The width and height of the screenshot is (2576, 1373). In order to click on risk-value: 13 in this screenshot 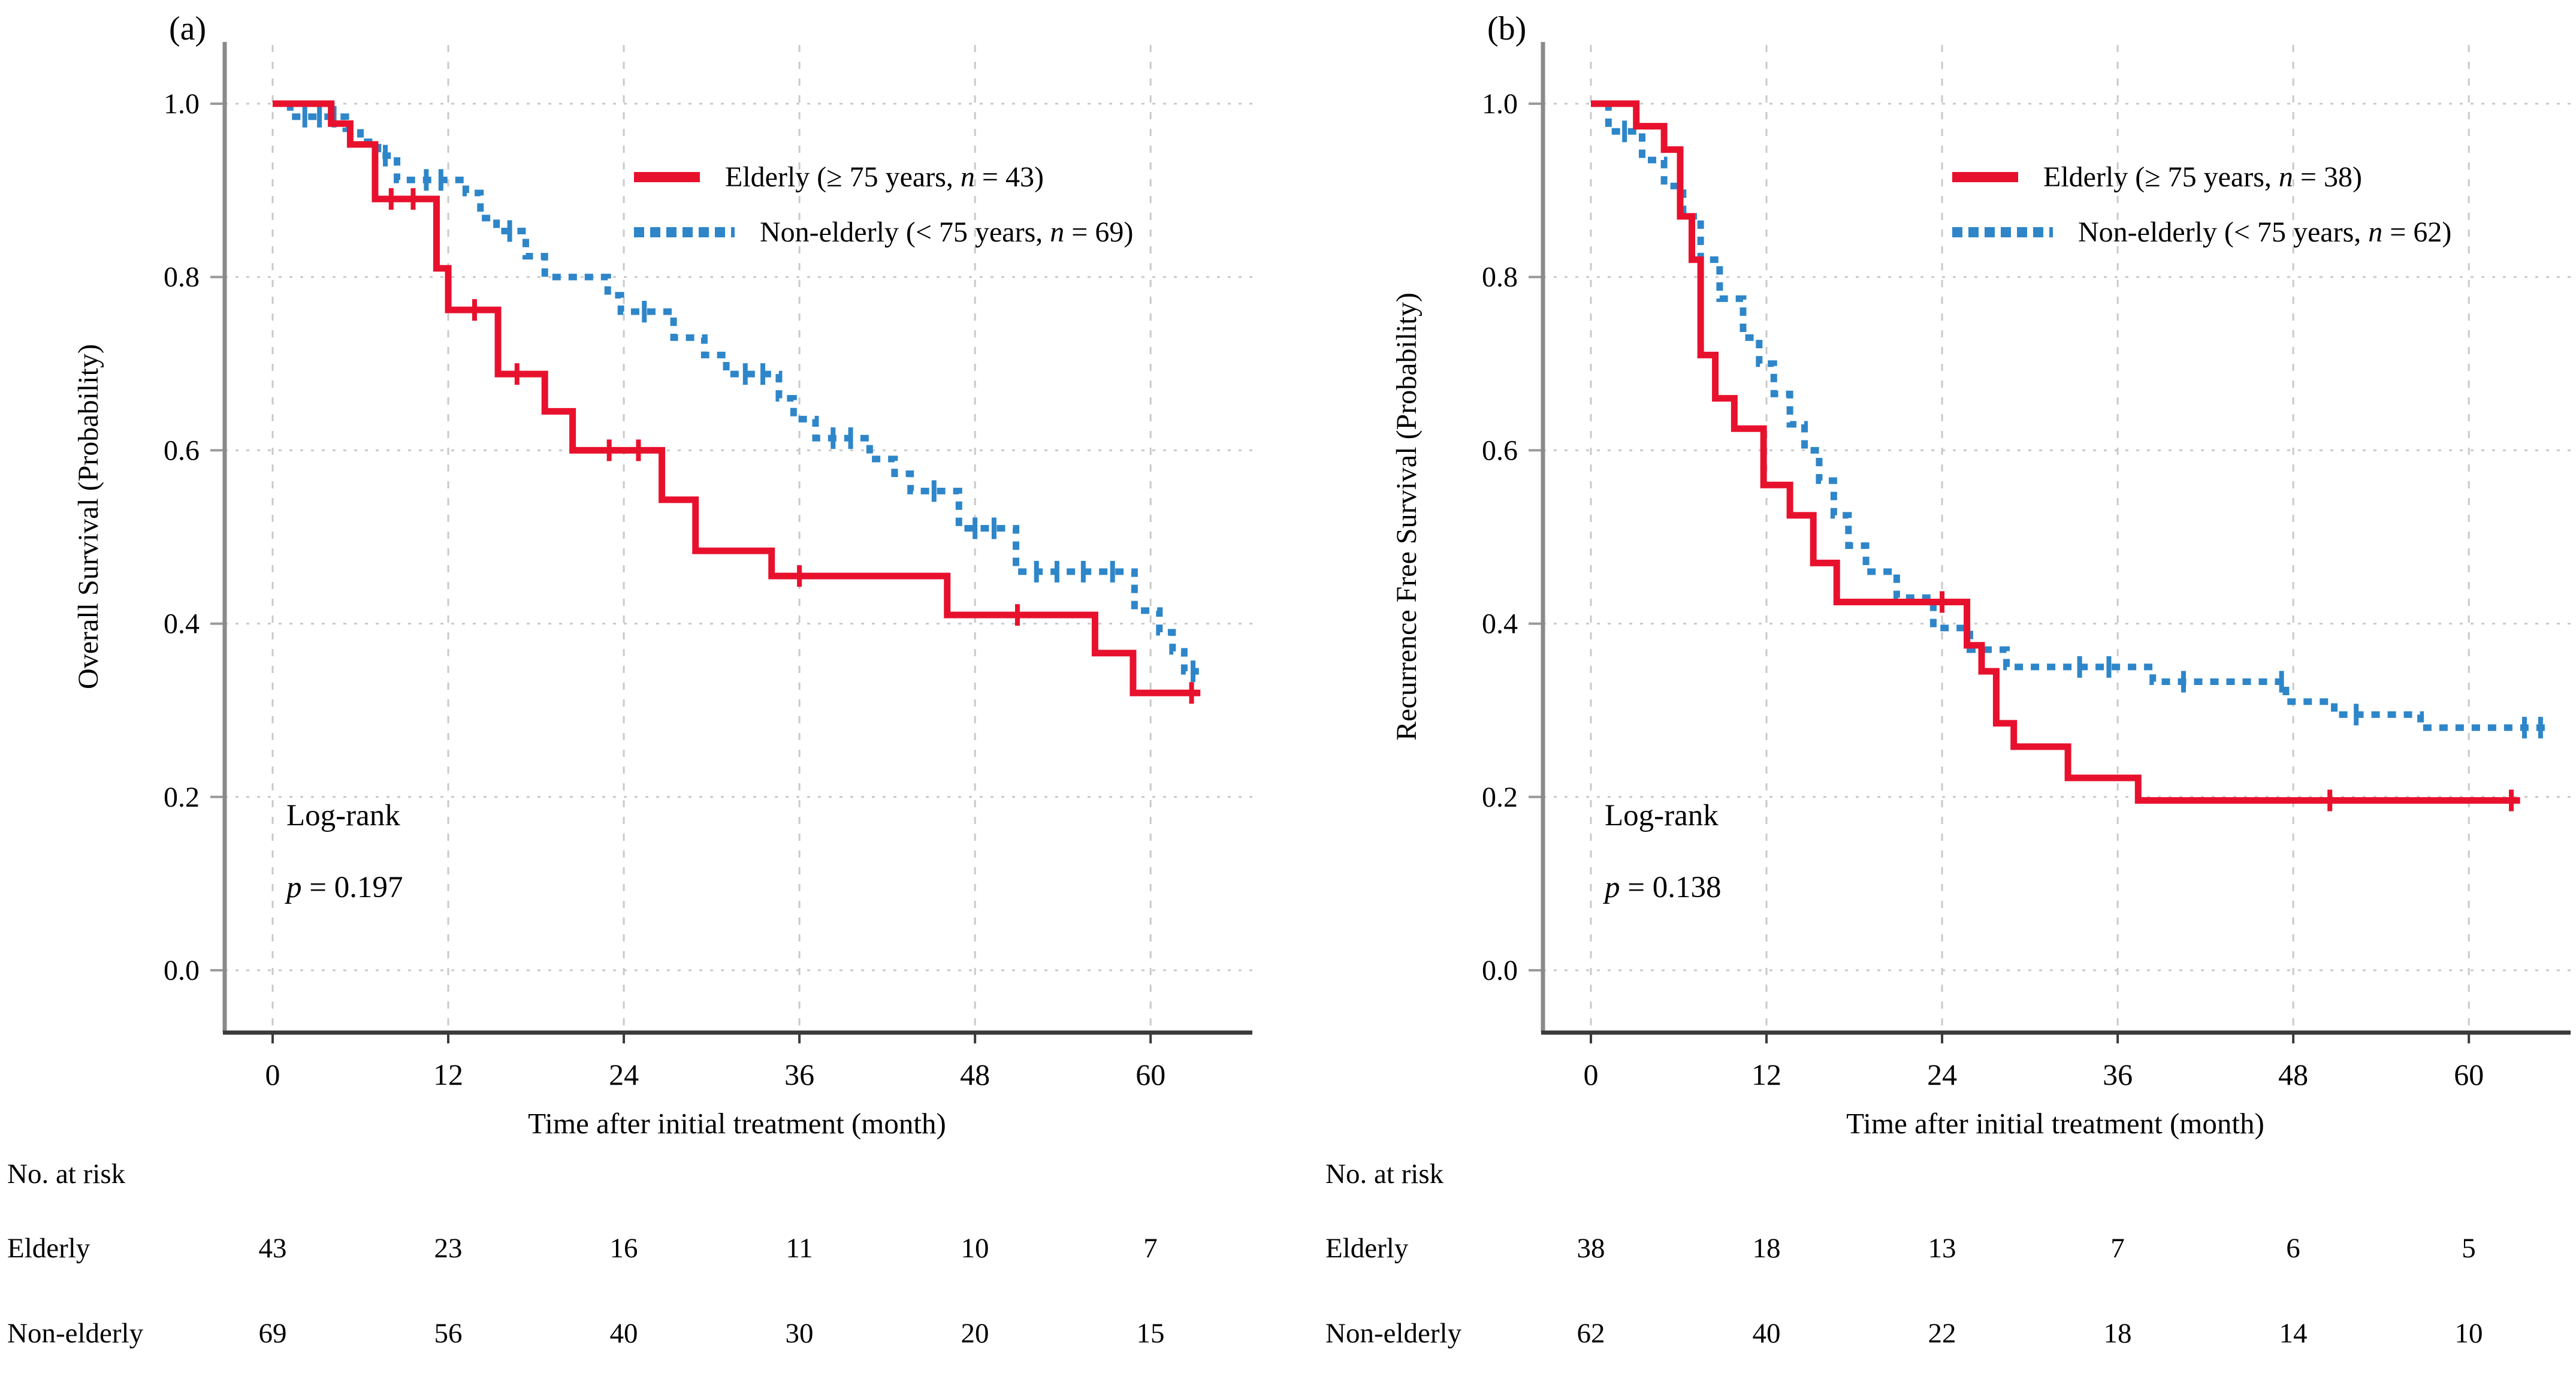, I will do `click(1942, 1248)`.